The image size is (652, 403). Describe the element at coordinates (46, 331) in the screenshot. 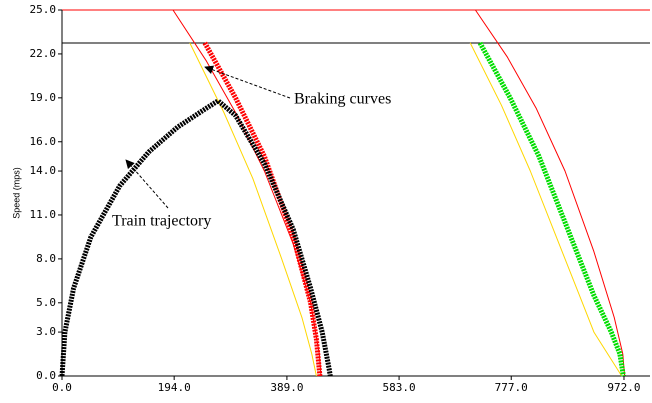

I see `y-tick-label: 3.0` at that location.